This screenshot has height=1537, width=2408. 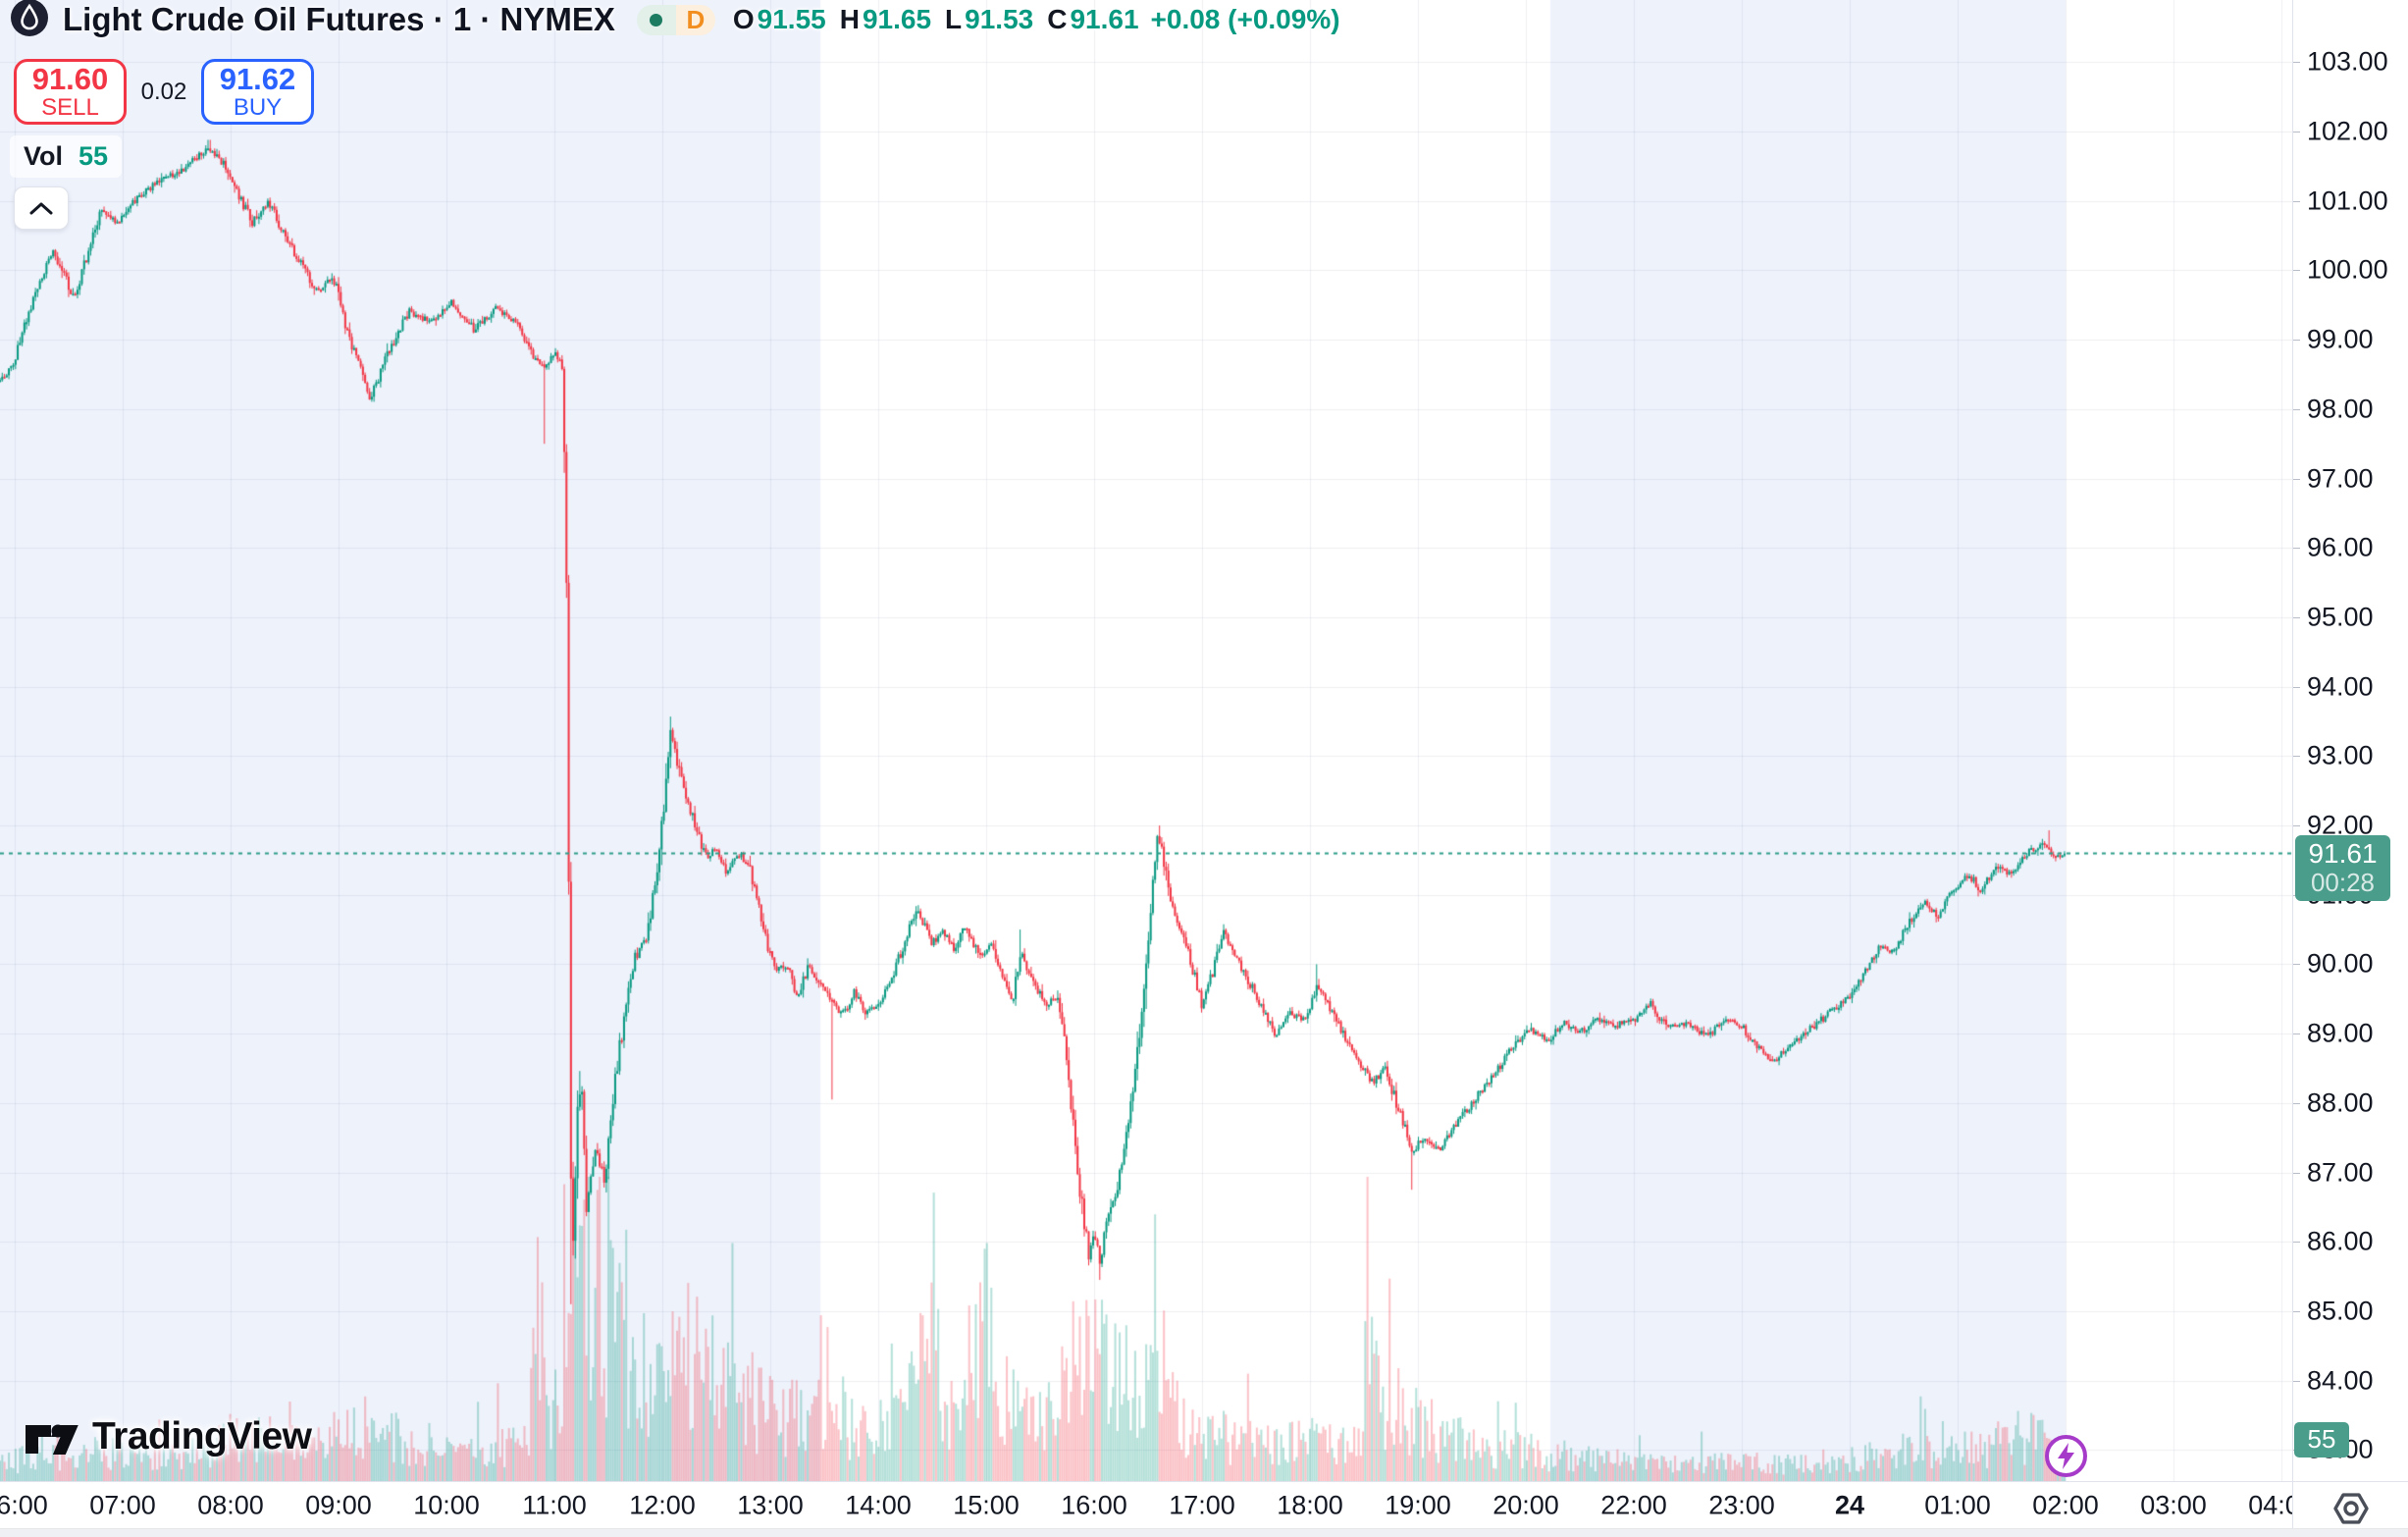 I want to click on time-axis-label: 06:00, so click(x=24, y=1505).